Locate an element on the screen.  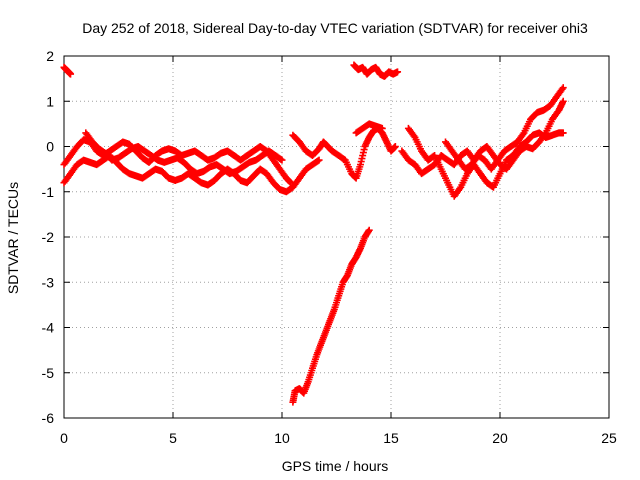
x-tick-label: 15 is located at coordinates (391, 438).